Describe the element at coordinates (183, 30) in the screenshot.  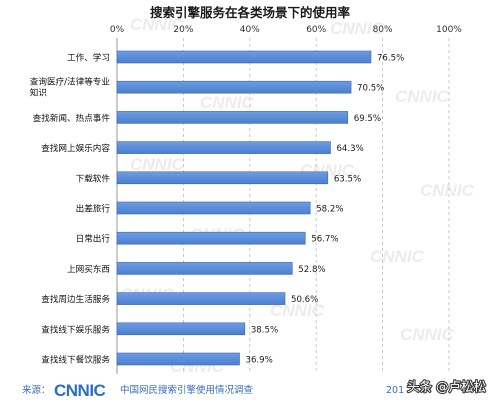
I see `x-tick-label-1: 20%` at that location.